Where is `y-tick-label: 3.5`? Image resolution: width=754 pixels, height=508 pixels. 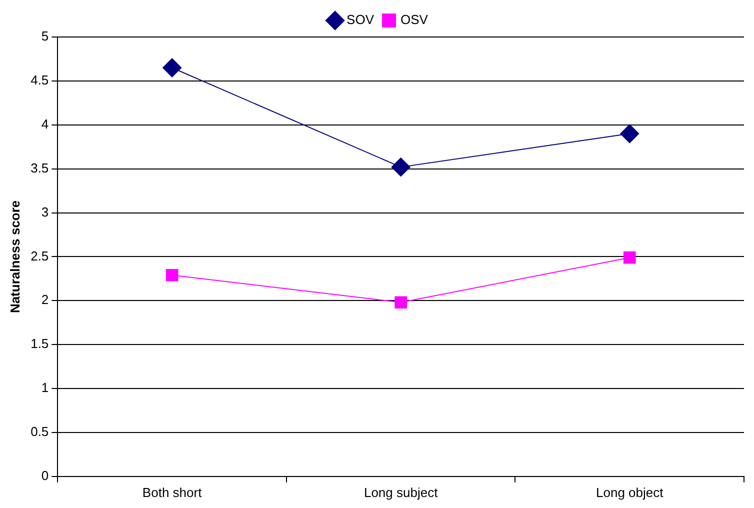
y-tick-label: 3.5 is located at coordinates (39, 168).